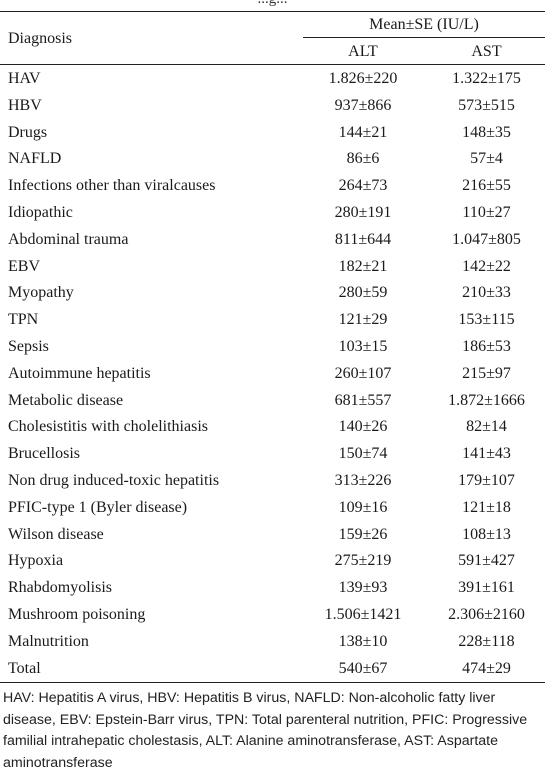  I want to click on ast-cell: 2.306±2160, so click(486, 614).